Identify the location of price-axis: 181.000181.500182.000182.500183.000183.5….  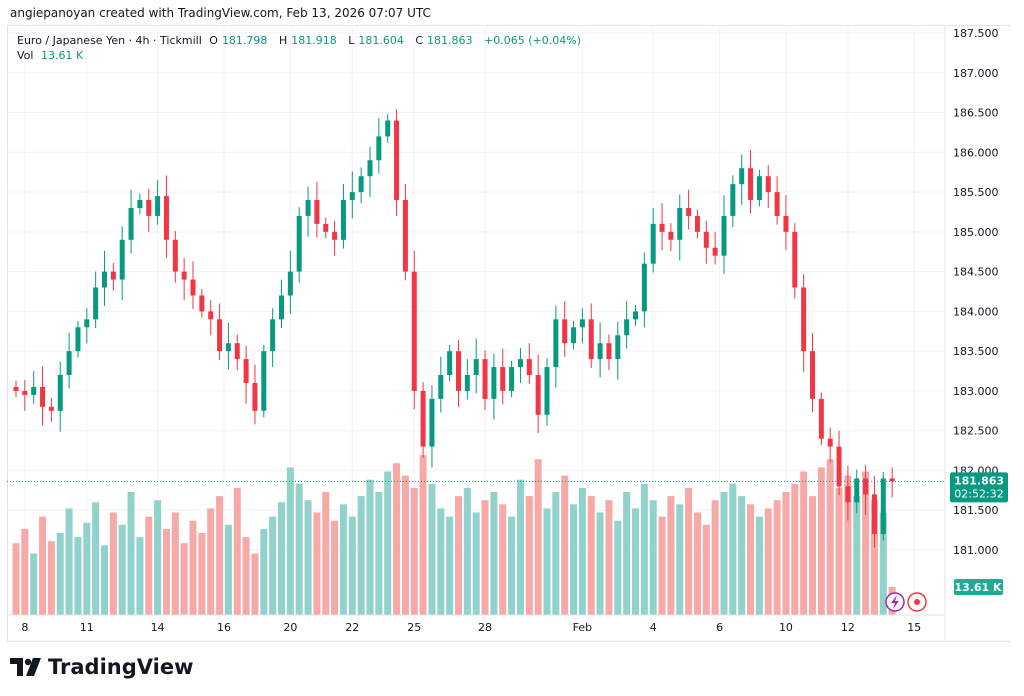
(971, 332).